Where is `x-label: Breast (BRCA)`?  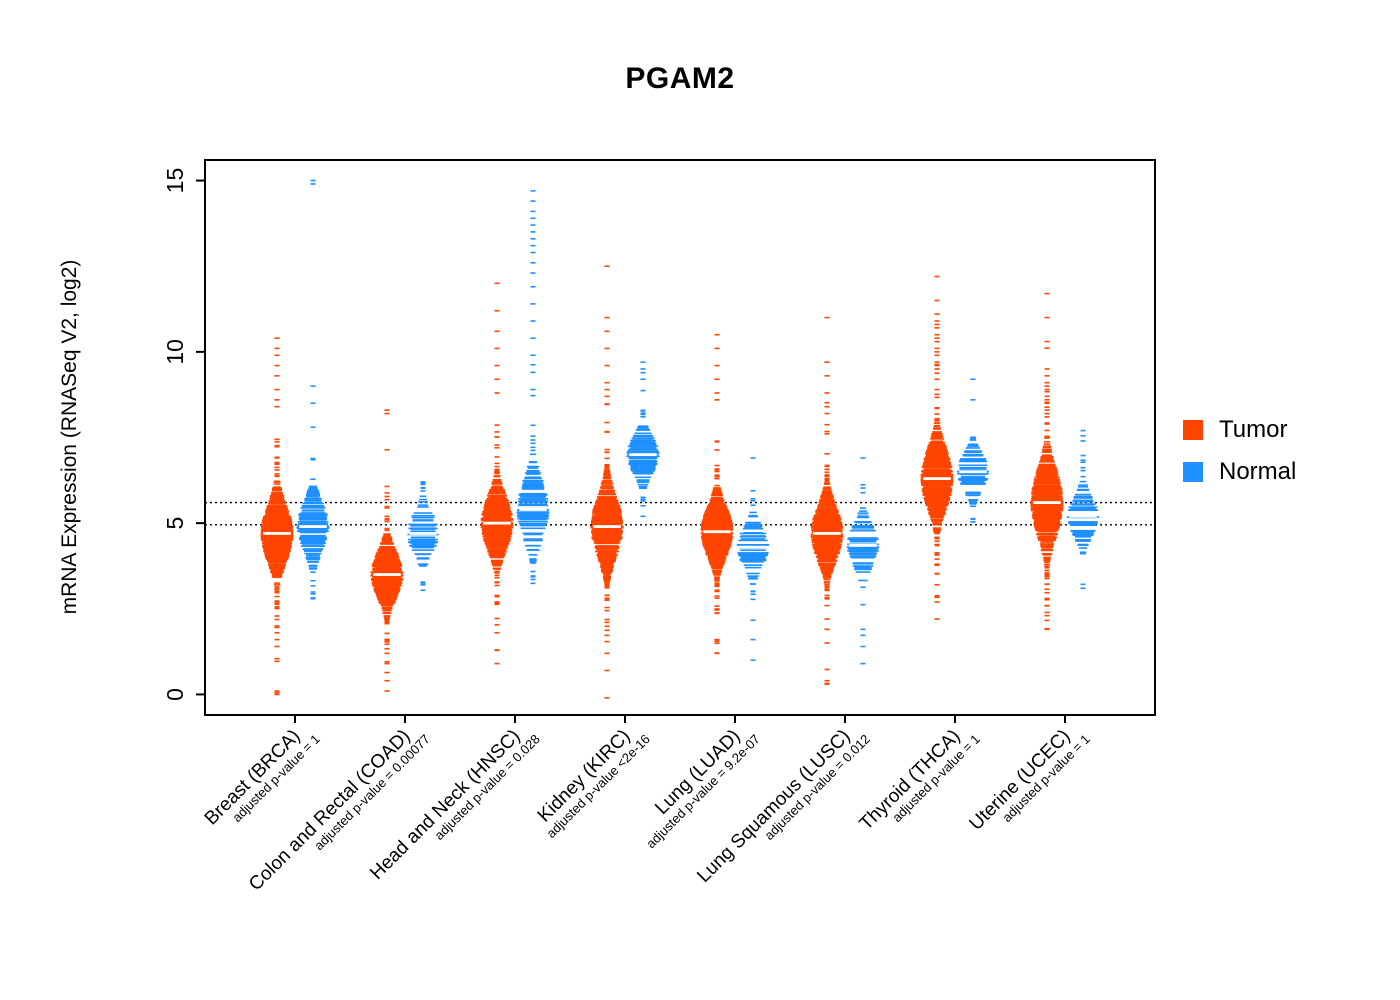 x-label: Breast (BRCA) is located at coordinates (253, 778).